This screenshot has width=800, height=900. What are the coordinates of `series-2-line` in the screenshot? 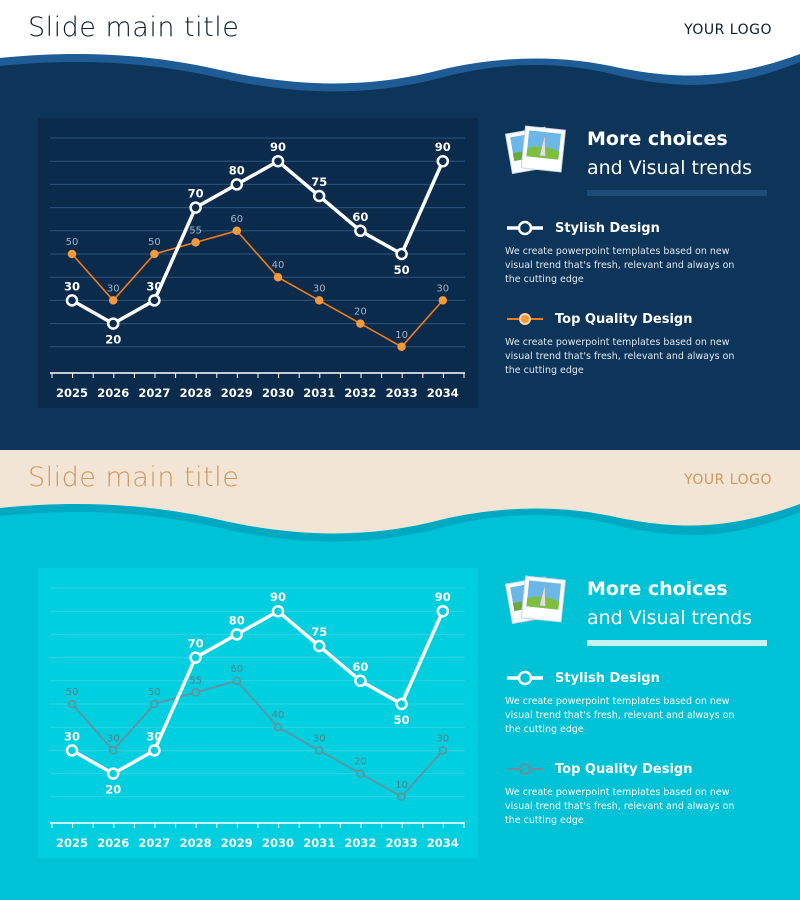 It's located at (257, 738).